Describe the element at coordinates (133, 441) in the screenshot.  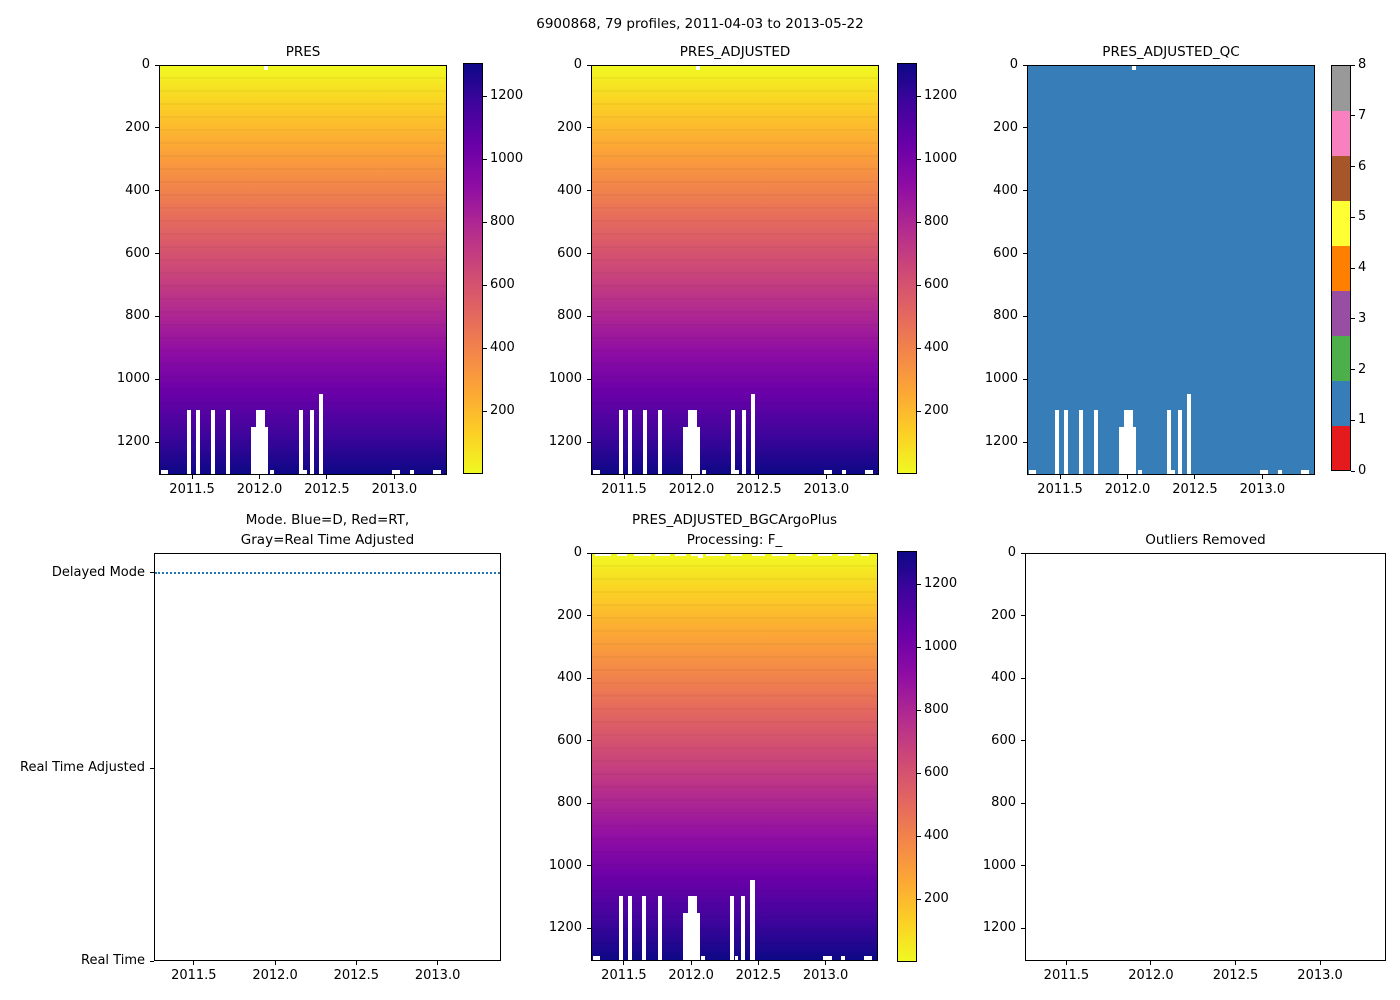
I see `y-tick-label: 1200` at that location.